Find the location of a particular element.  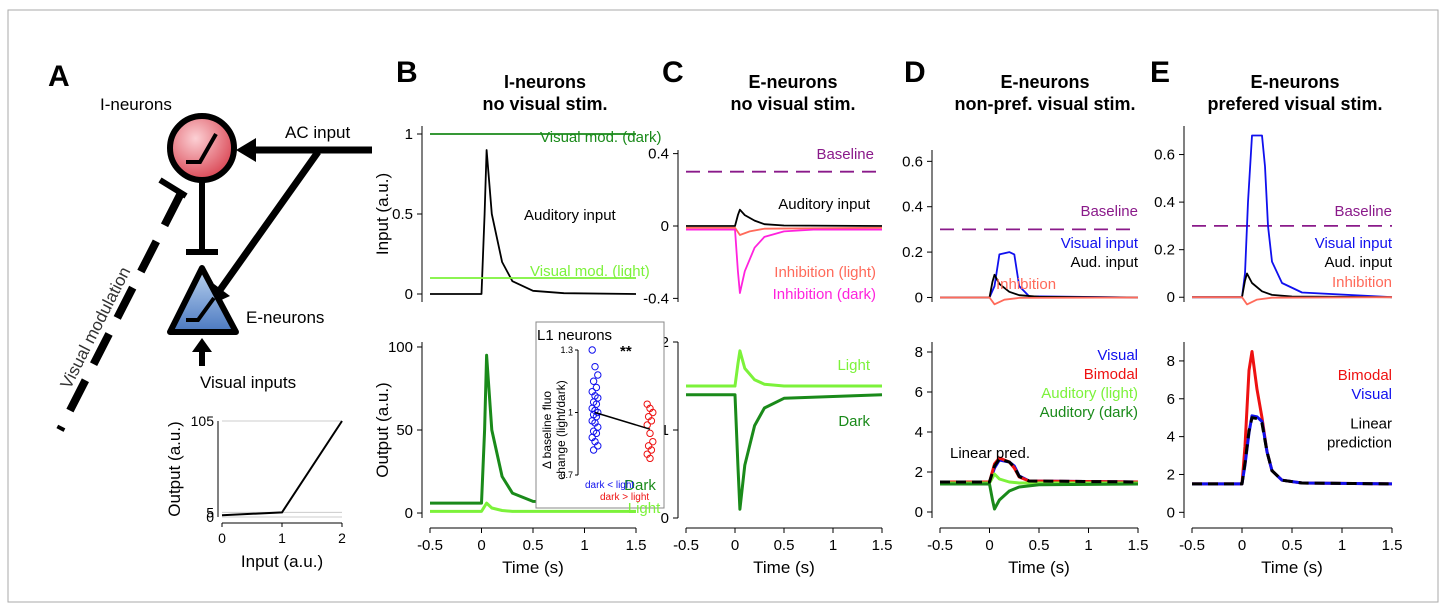

chart-e-top: 0 0.2 0.4 0.6 is located at coordinates (1273, 216).